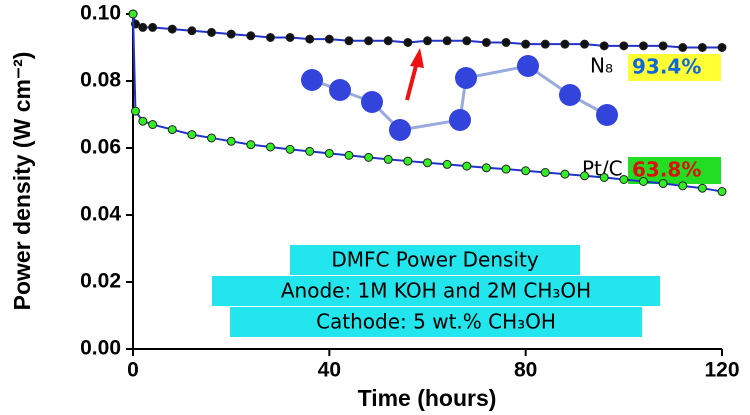 This screenshot has width=750, height=415. I want to click on x-tick-label: 80, so click(525, 370).